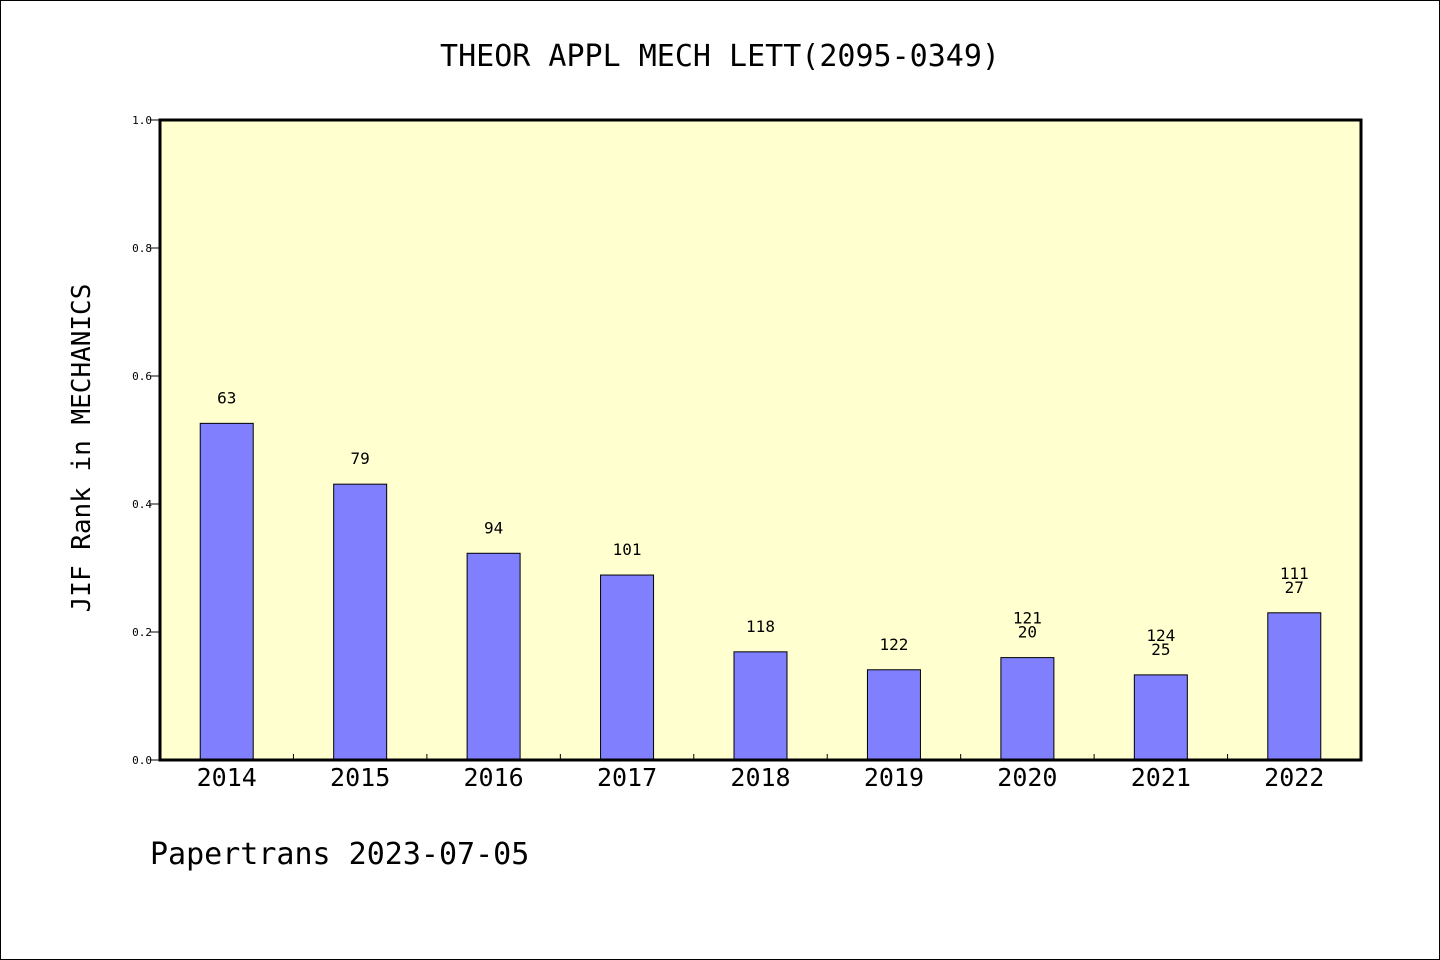 The height and width of the screenshot is (960, 1440). What do you see at coordinates (893, 715) in the screenshot?
I see `bar-2019` at bounding box center [893, 715].